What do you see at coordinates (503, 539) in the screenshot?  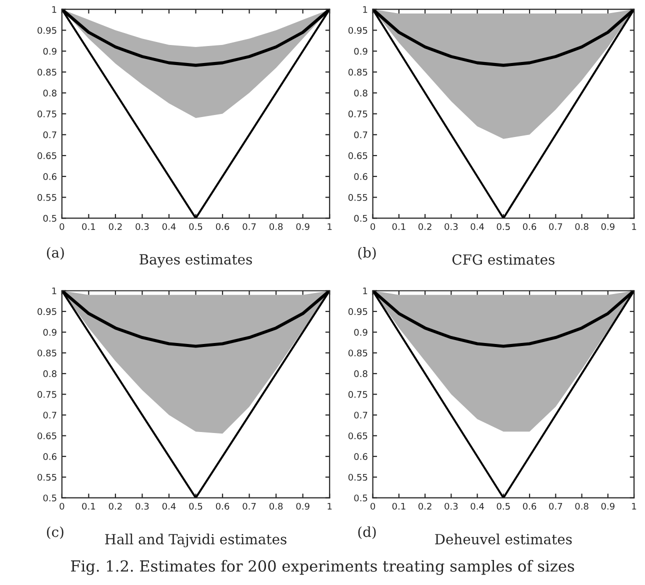 I see `x-axis-title: Deheuvel estimates` at bounding box center [503, 539].